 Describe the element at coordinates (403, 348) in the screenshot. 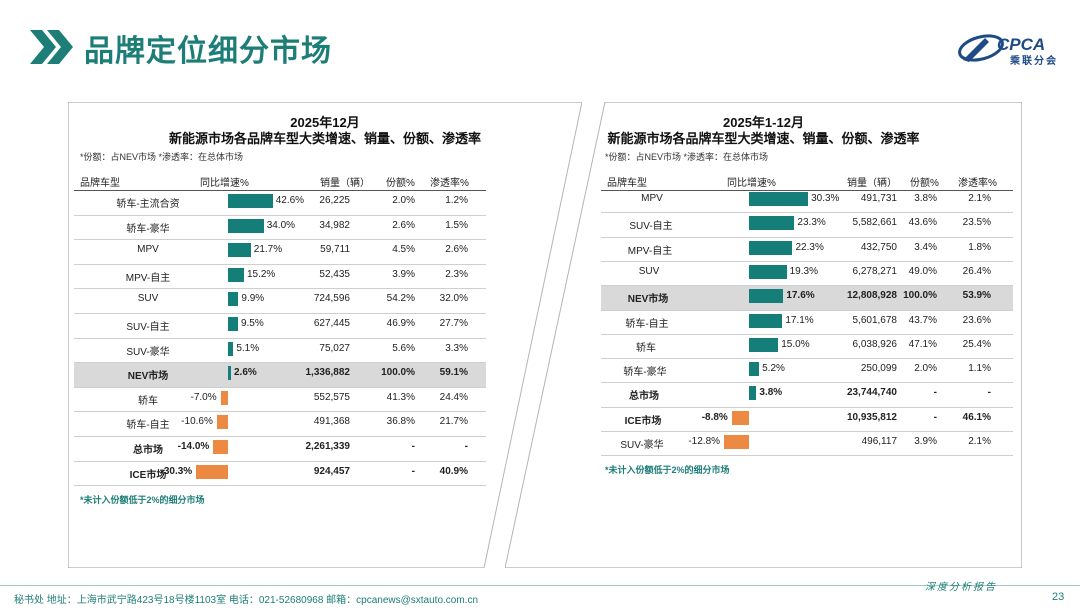

I see `share-value: 5.6%` at that location.